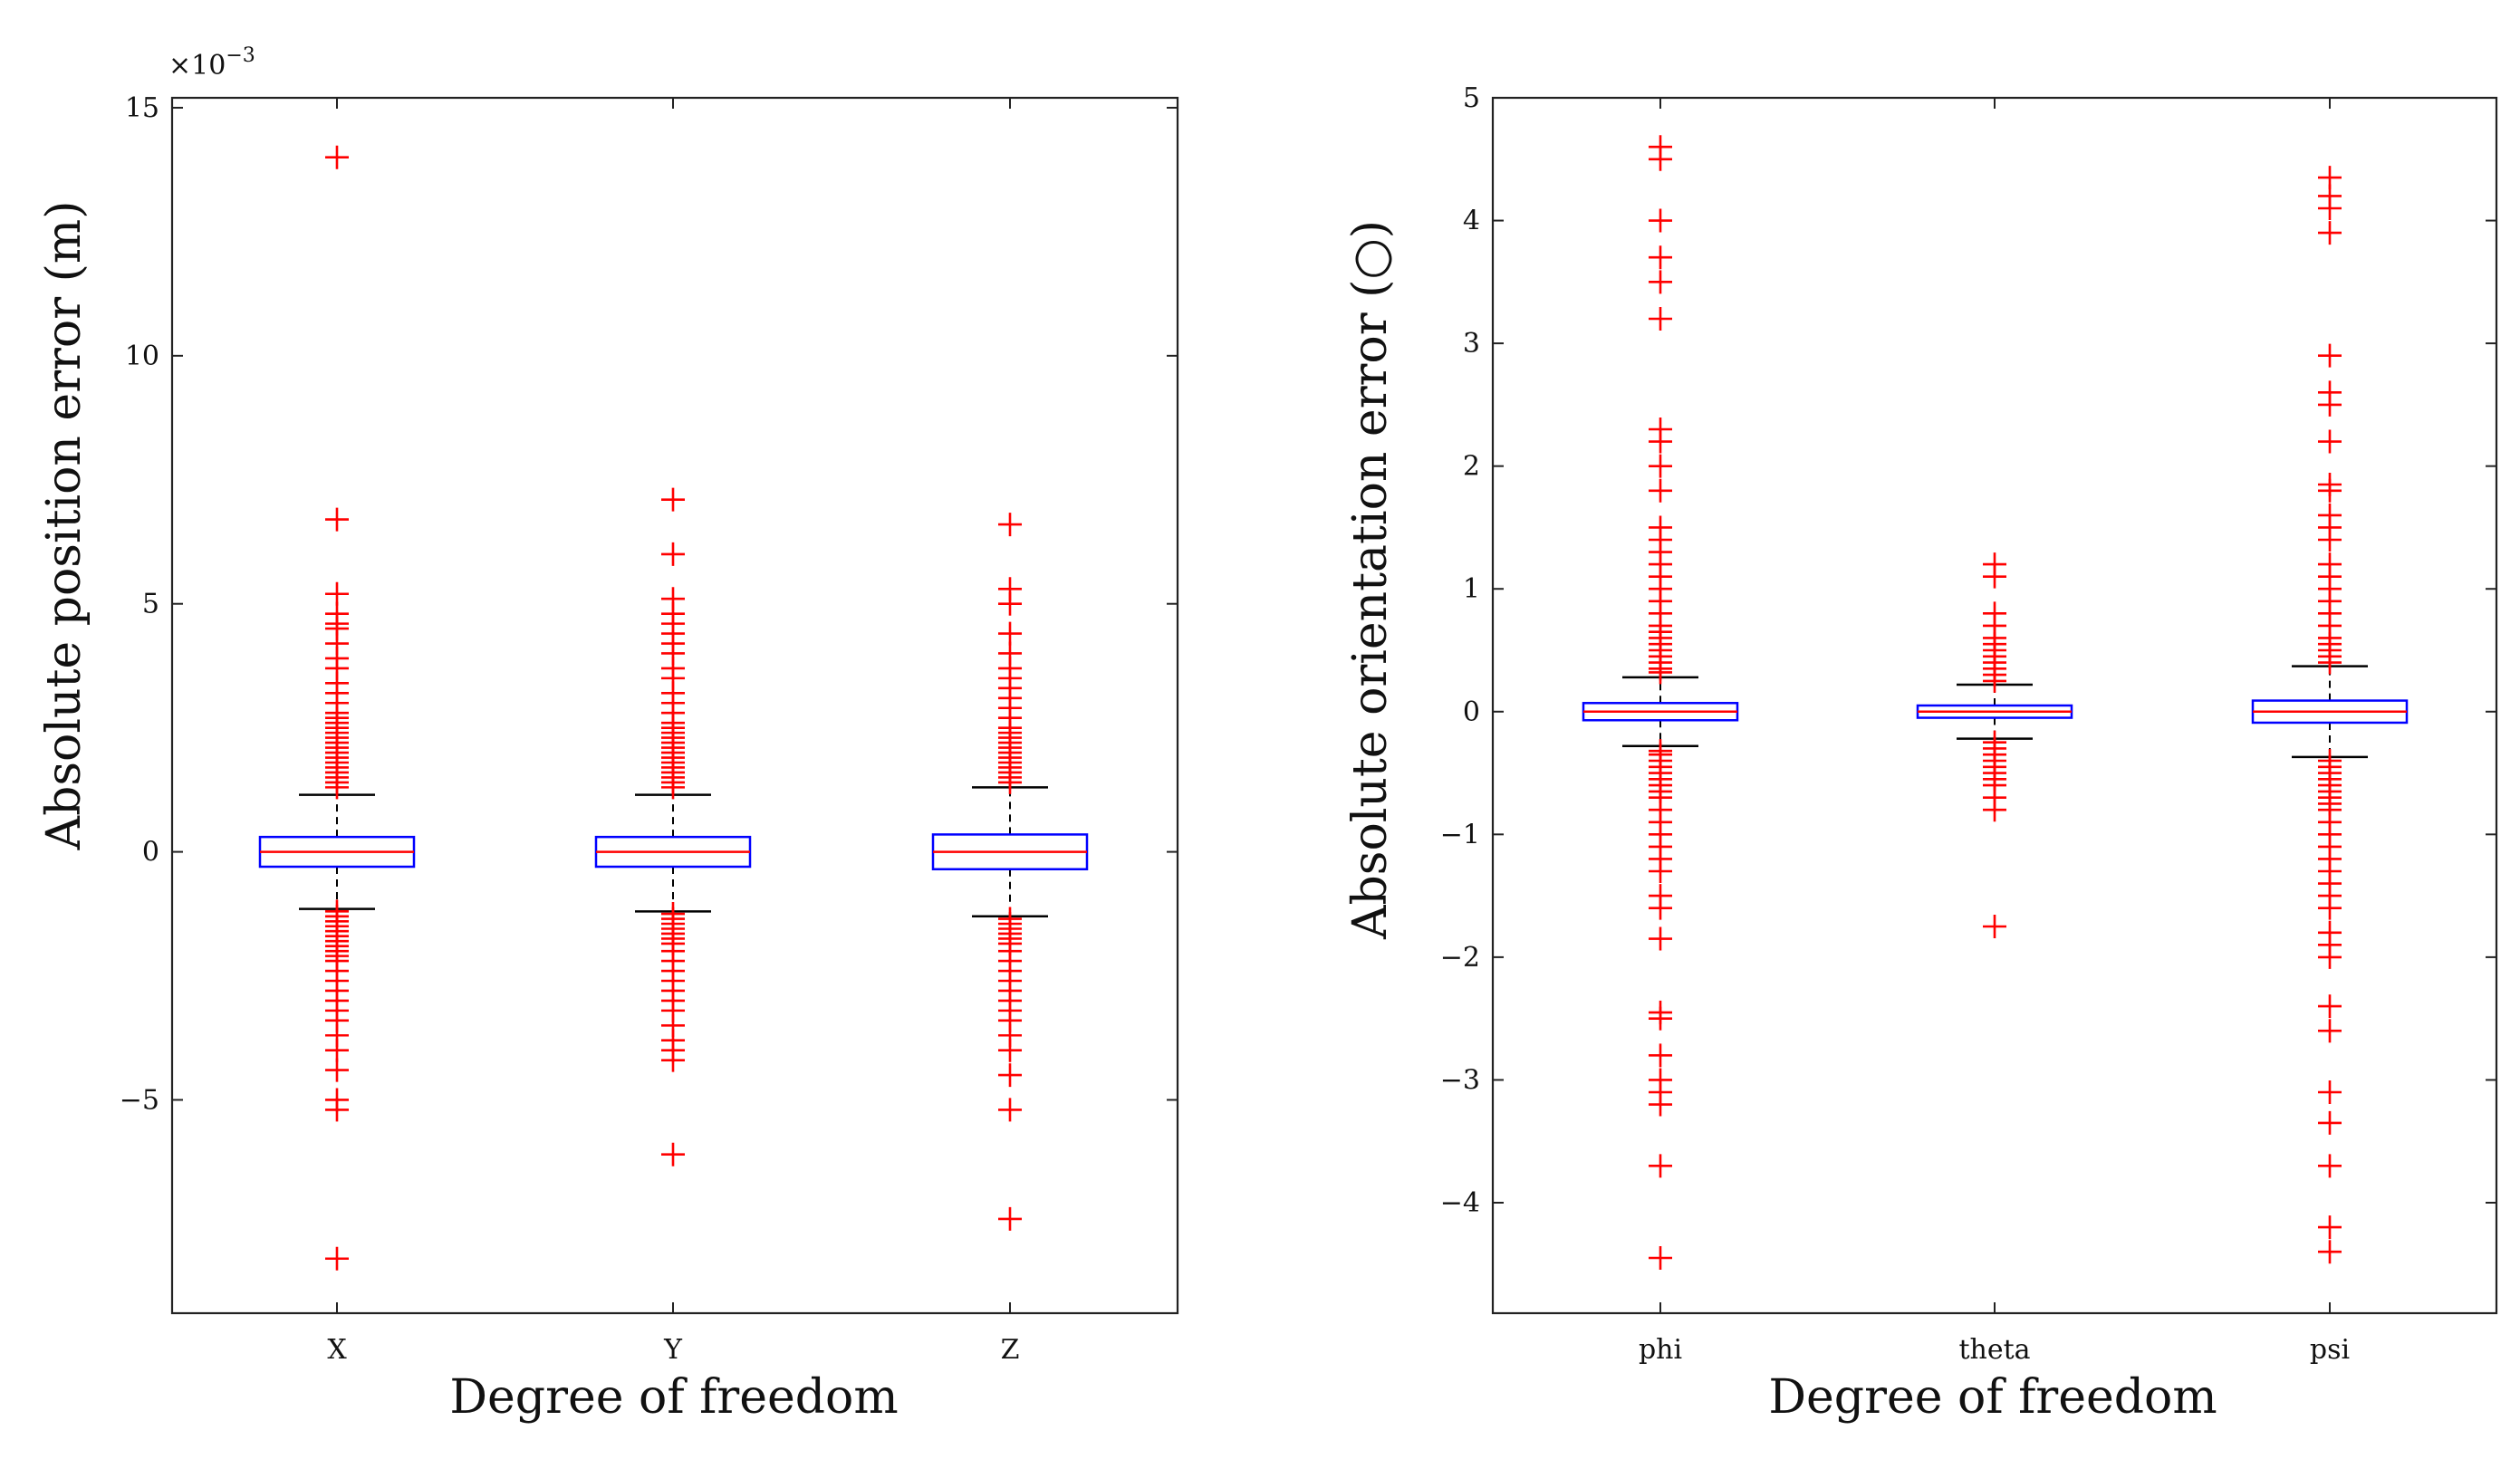  Describe the element at coordinates (142, 108) in the screenshot. I see `position-ytick-label: 15` at that location.